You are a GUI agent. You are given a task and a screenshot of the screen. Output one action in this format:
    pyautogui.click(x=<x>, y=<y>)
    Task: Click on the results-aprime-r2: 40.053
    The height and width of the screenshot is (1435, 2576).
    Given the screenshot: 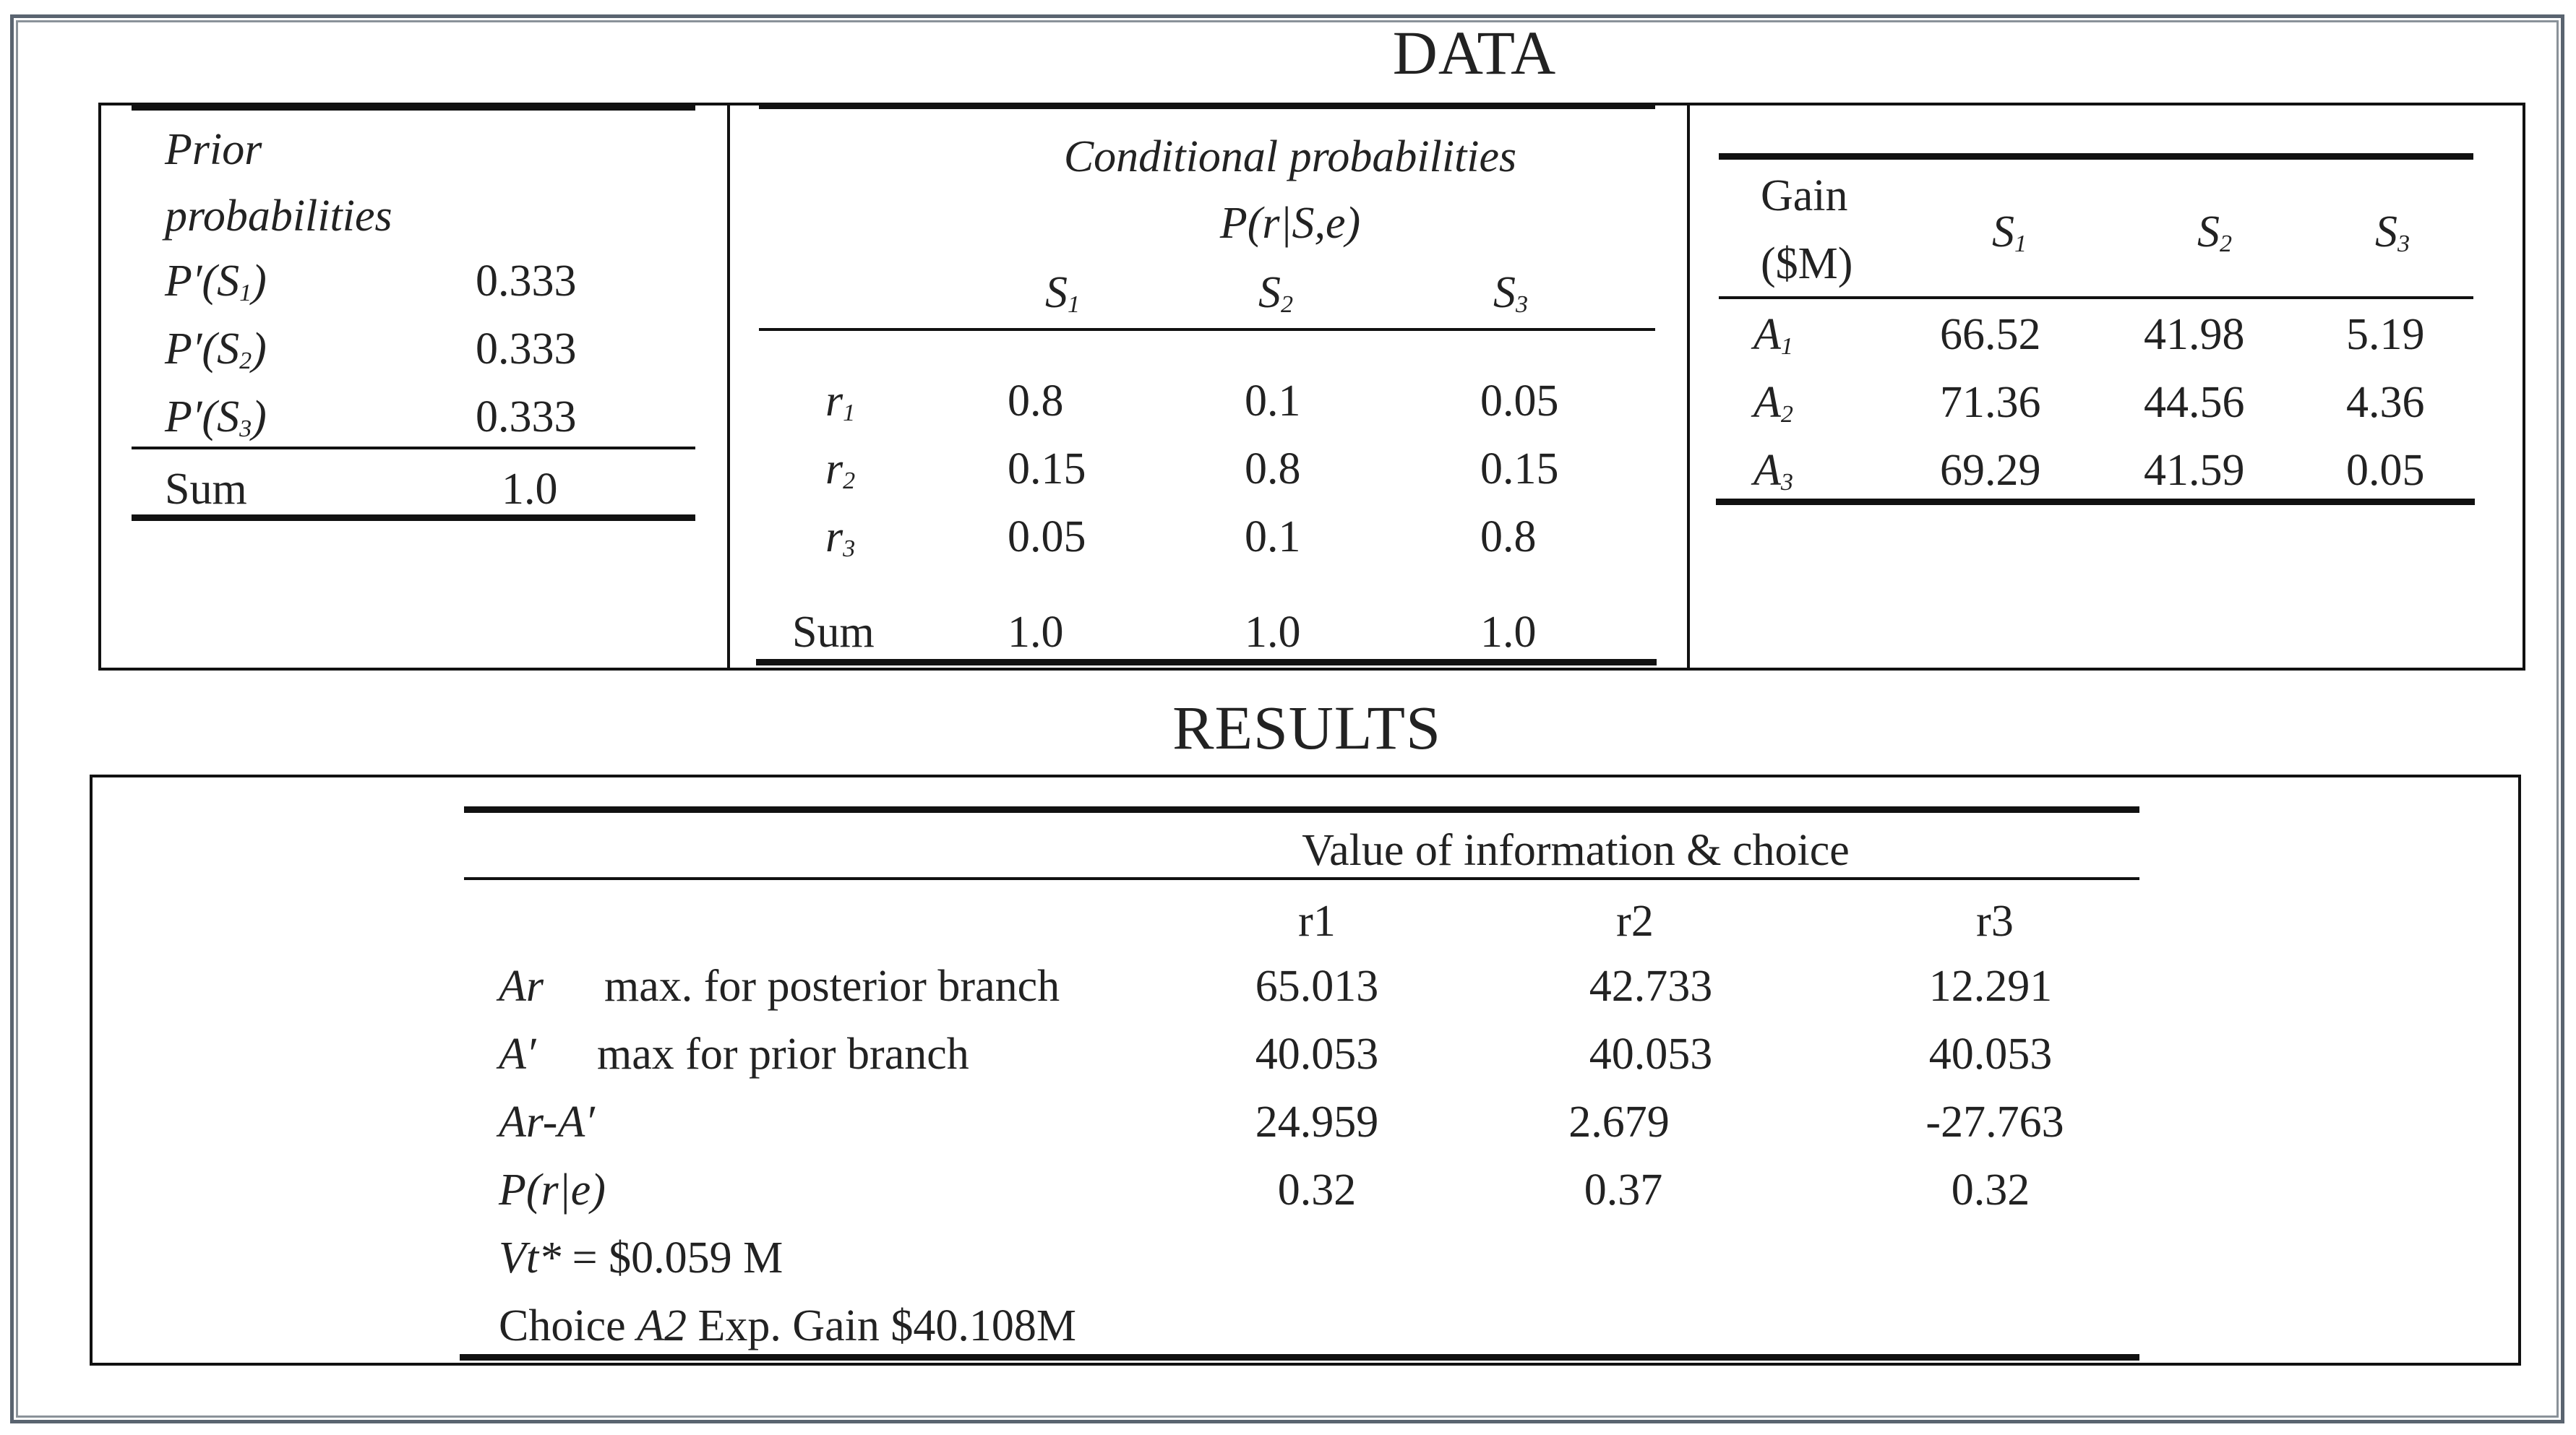 What is the action you would take?
    pyautogui.click(x=1651, y=1054)
    